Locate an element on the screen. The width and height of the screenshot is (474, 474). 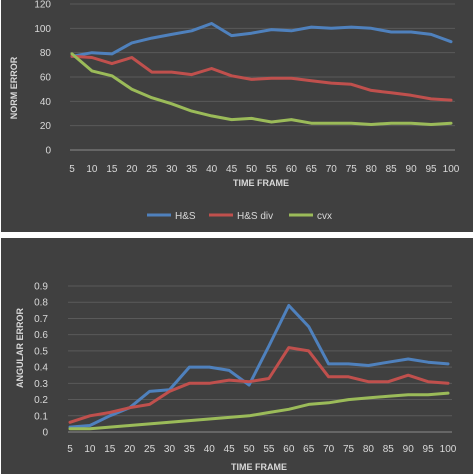
legend-label-h-and-s-div: H&S div is located at coordinates (255, 216).